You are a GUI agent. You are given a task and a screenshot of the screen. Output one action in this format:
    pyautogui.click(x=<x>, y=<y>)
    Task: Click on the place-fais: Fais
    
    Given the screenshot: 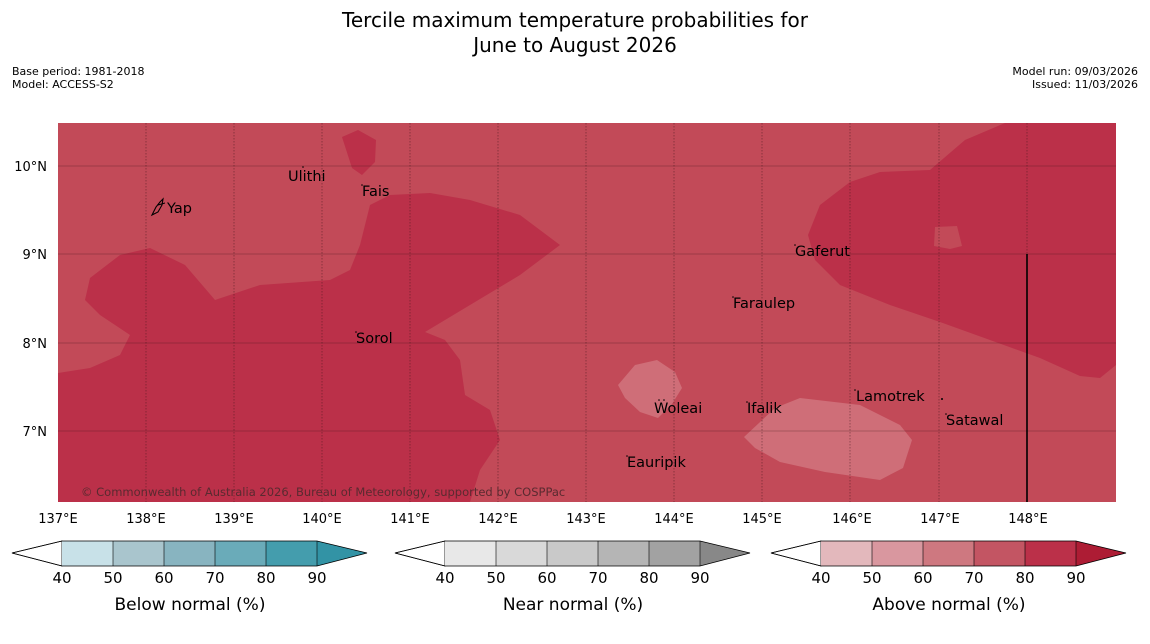 What is the action you would take?
    pyautogui.click(x=375, y=192)
    